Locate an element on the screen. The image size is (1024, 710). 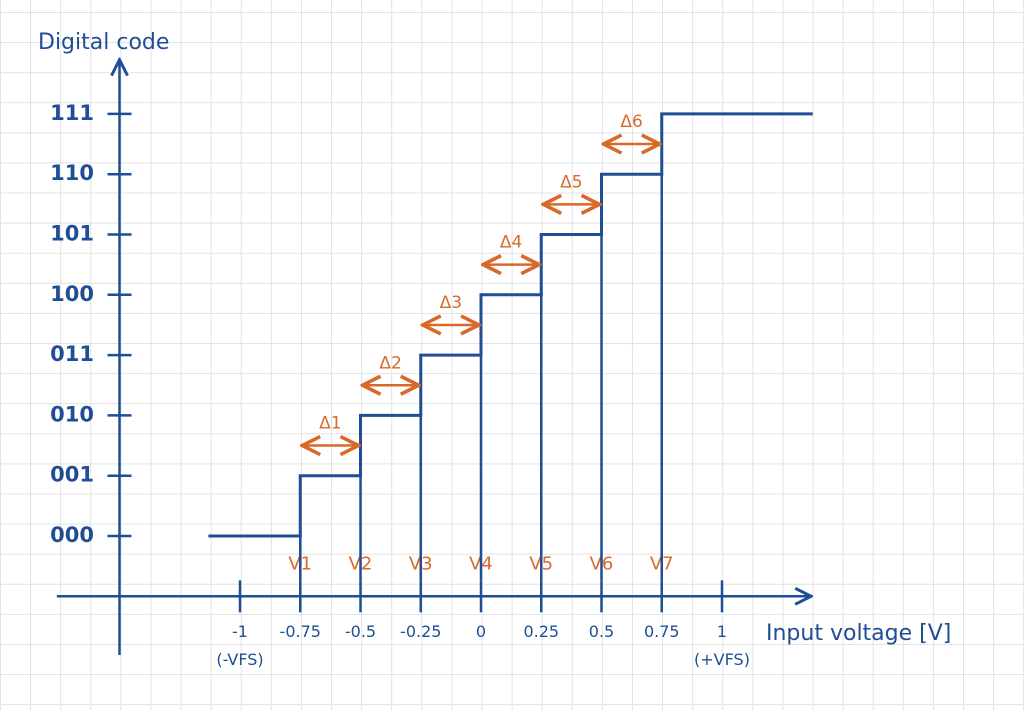
x-tick-label: 0.75 is located at coordinates (662, 631).